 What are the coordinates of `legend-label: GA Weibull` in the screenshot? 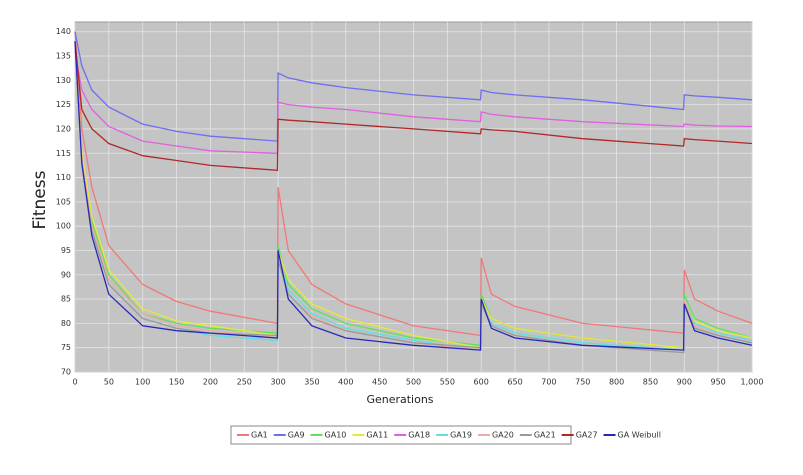 It's located at (639, 435).